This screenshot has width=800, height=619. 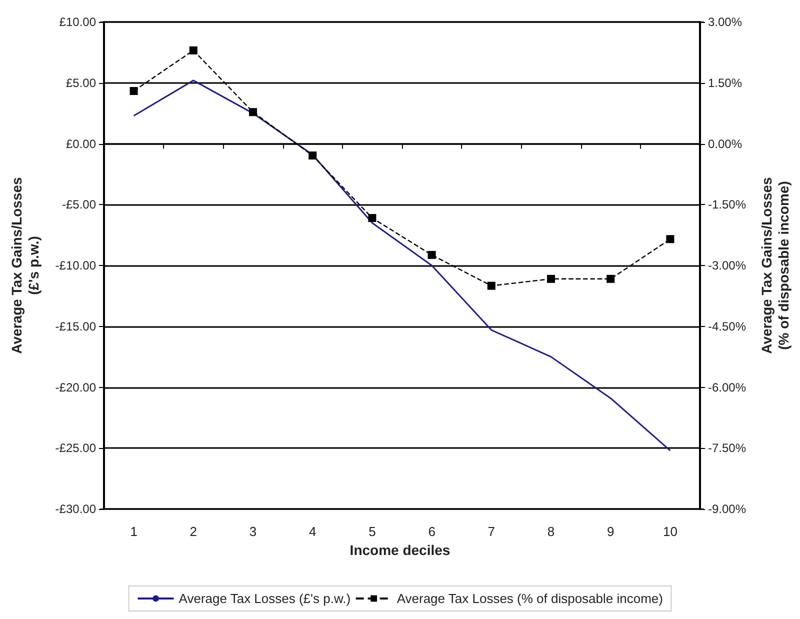 I want to click on y2-tick-label: 3.00%, so click(x=725, y=22).